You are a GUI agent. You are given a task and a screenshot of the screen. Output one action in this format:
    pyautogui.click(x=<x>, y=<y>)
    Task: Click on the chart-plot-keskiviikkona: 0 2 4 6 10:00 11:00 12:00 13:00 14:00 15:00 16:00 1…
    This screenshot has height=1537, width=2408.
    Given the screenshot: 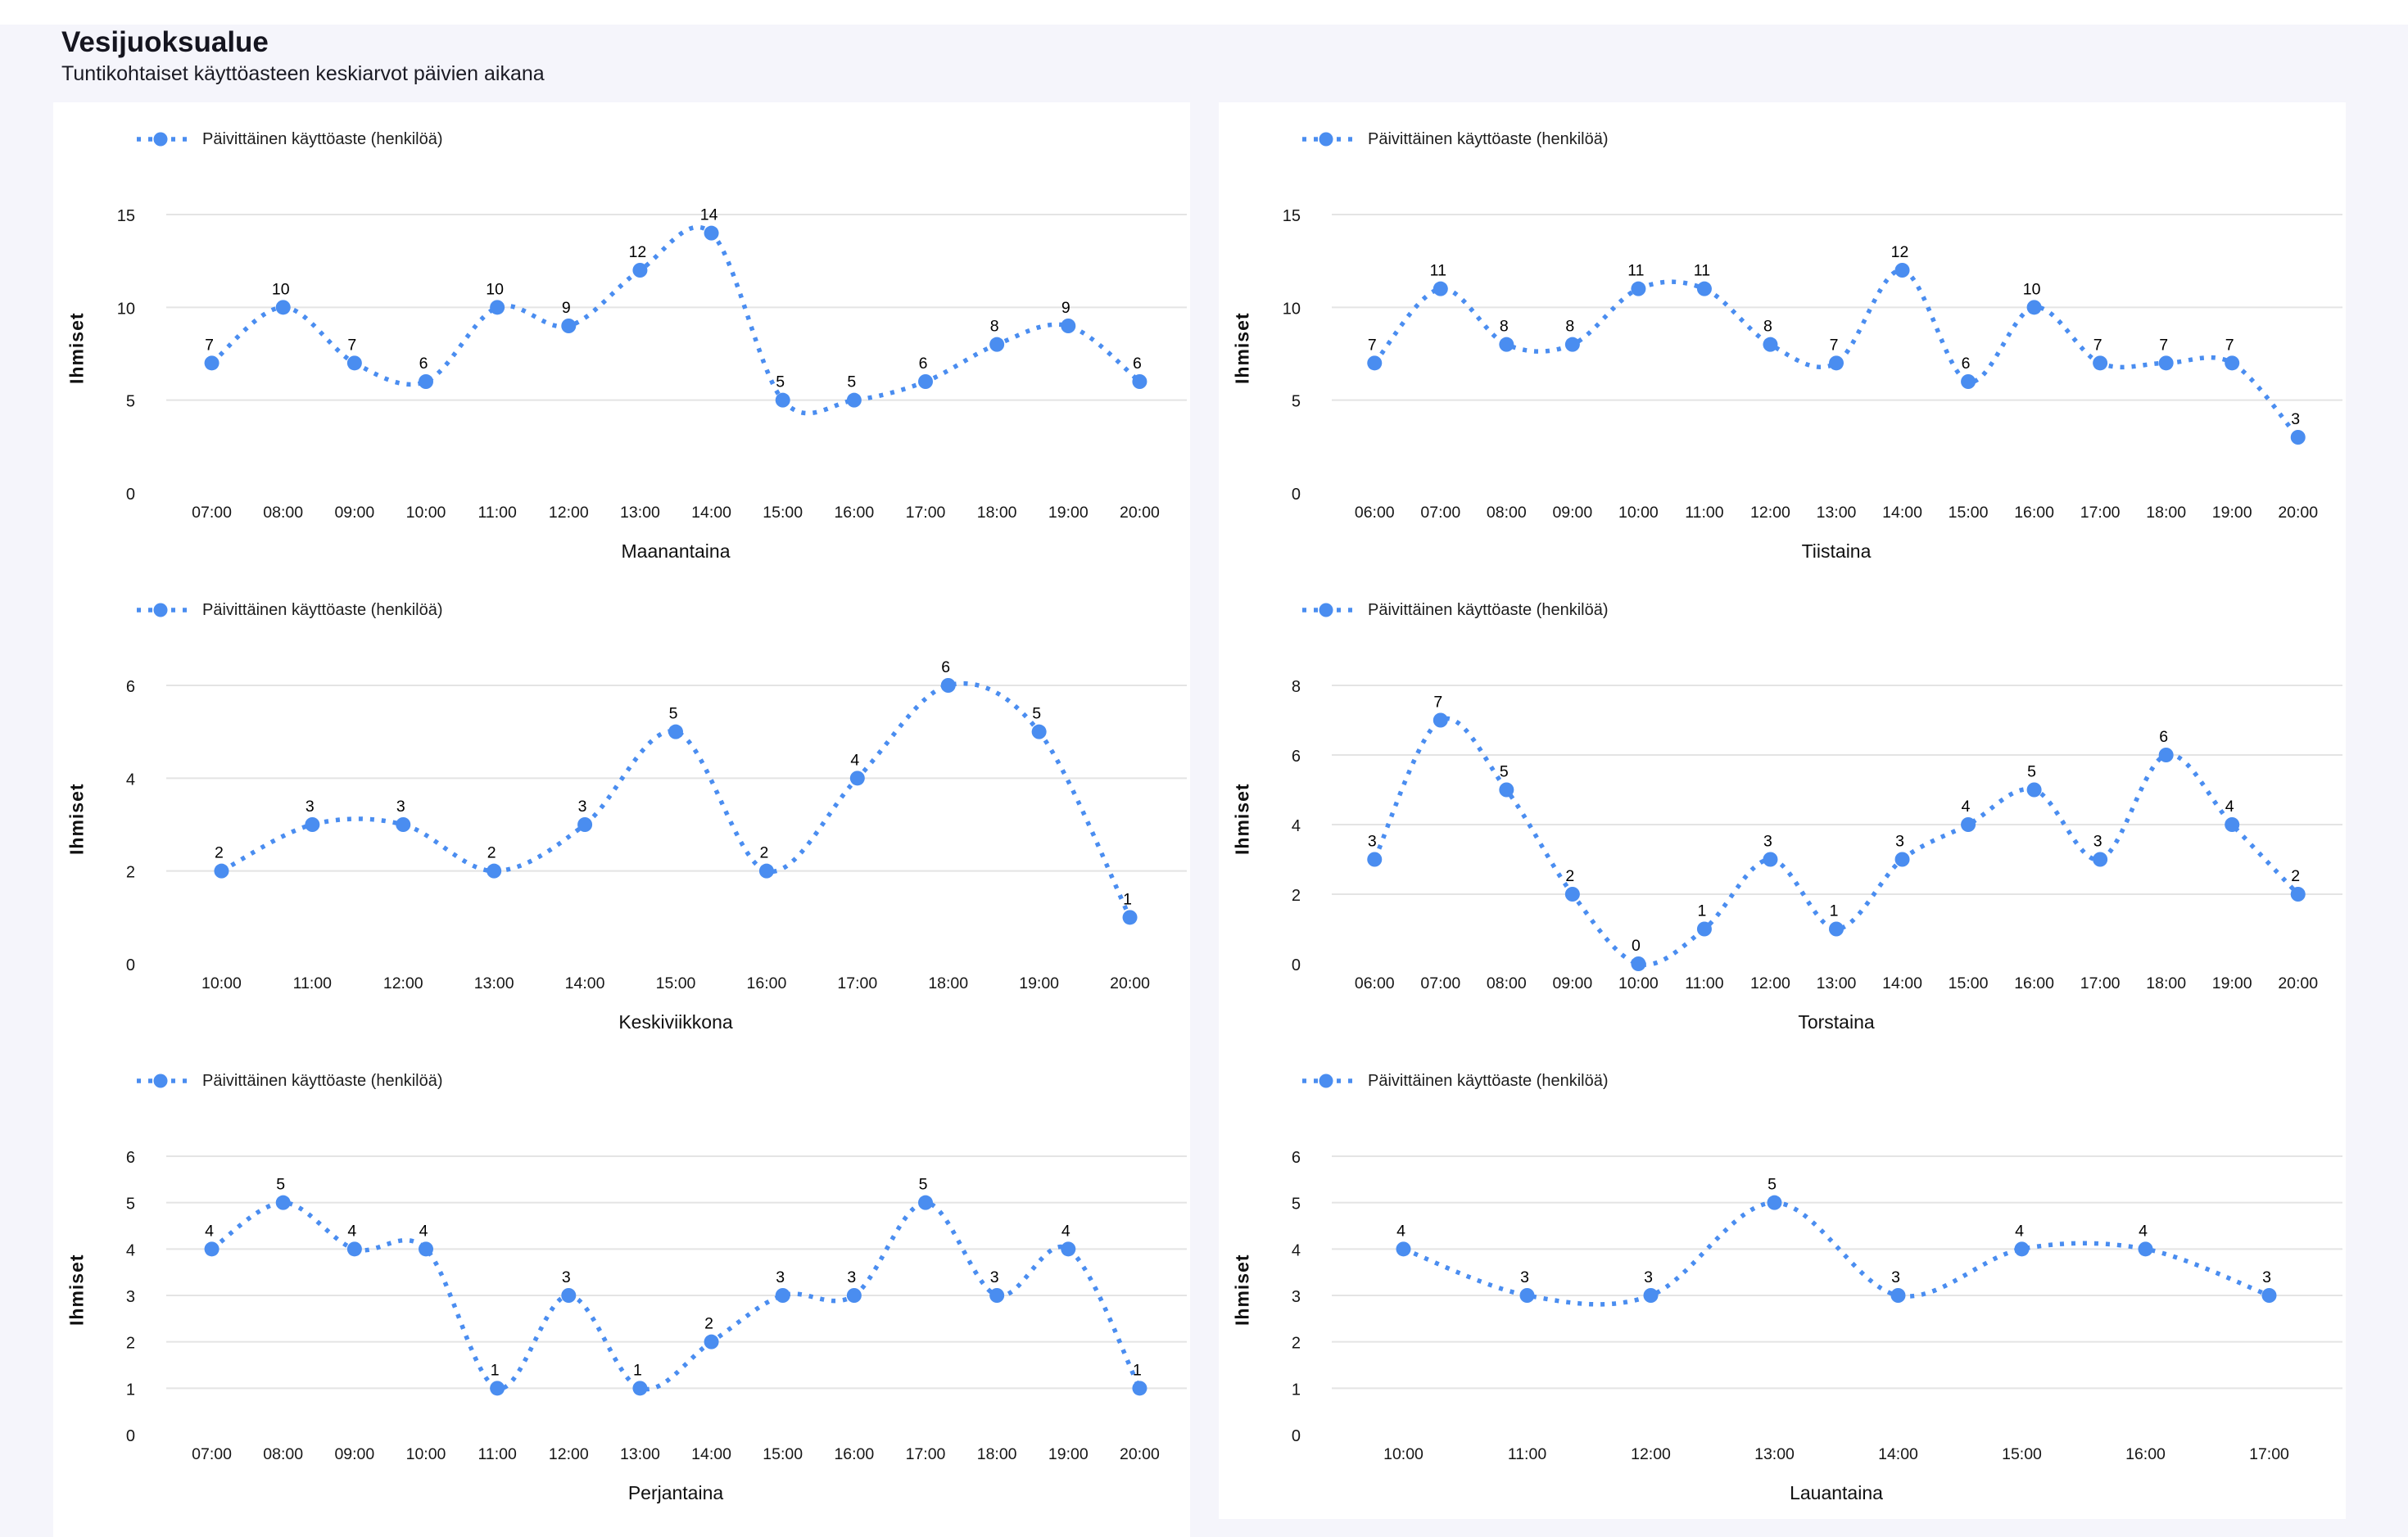 What is the action you would take?
    pyautogui.click(x=621, y=835)
    